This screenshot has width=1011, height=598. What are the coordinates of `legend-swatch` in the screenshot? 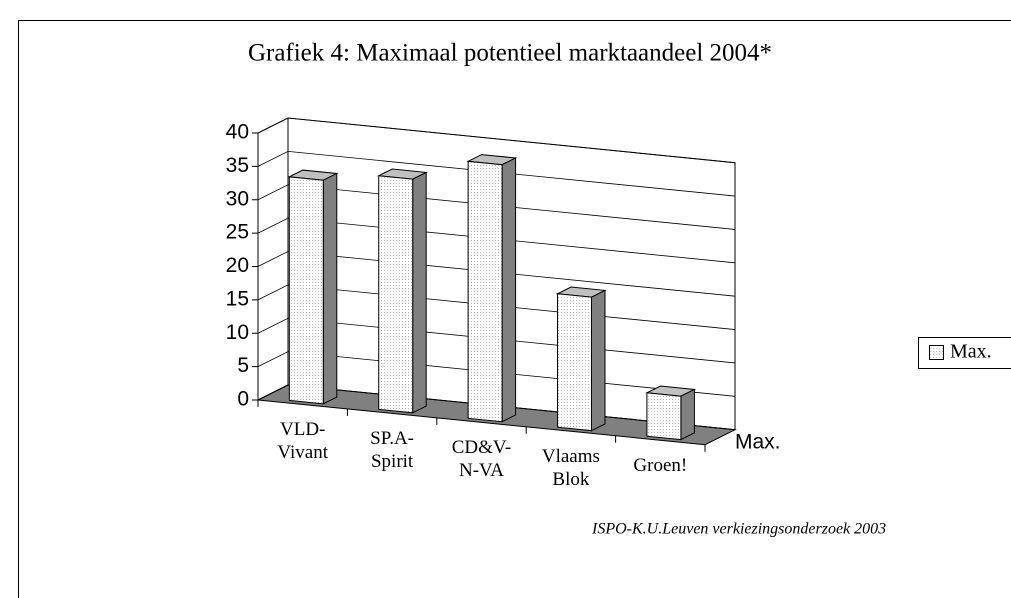 It's located at (936, 352).